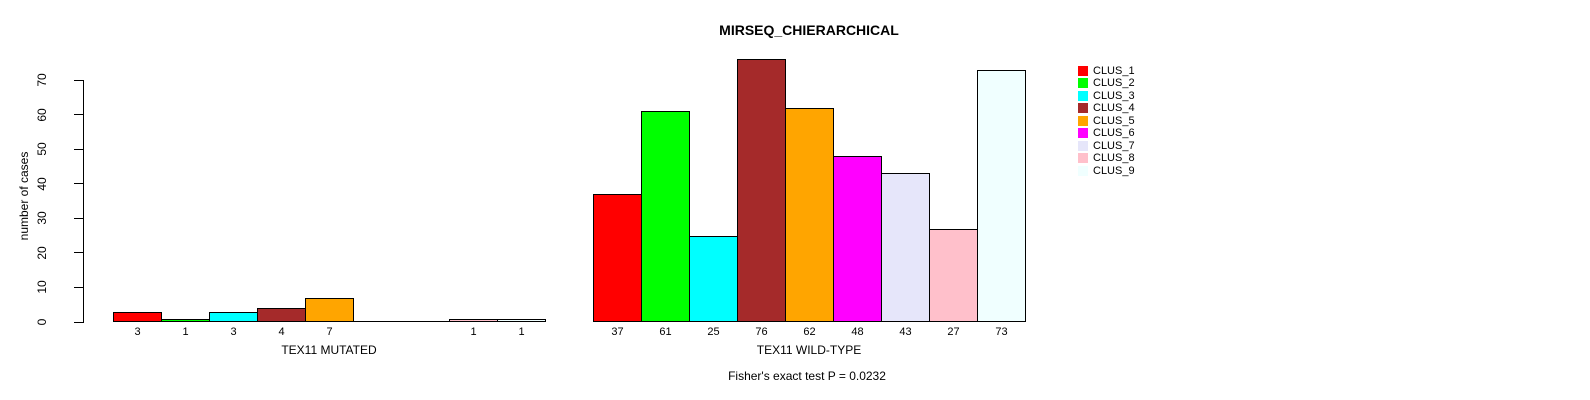 The image size is (1590, 400). What do you see at coordinates (42, 253) in the screenshot?
I see `y-axis-tick-label: 20` at bounding box center [42, 253].